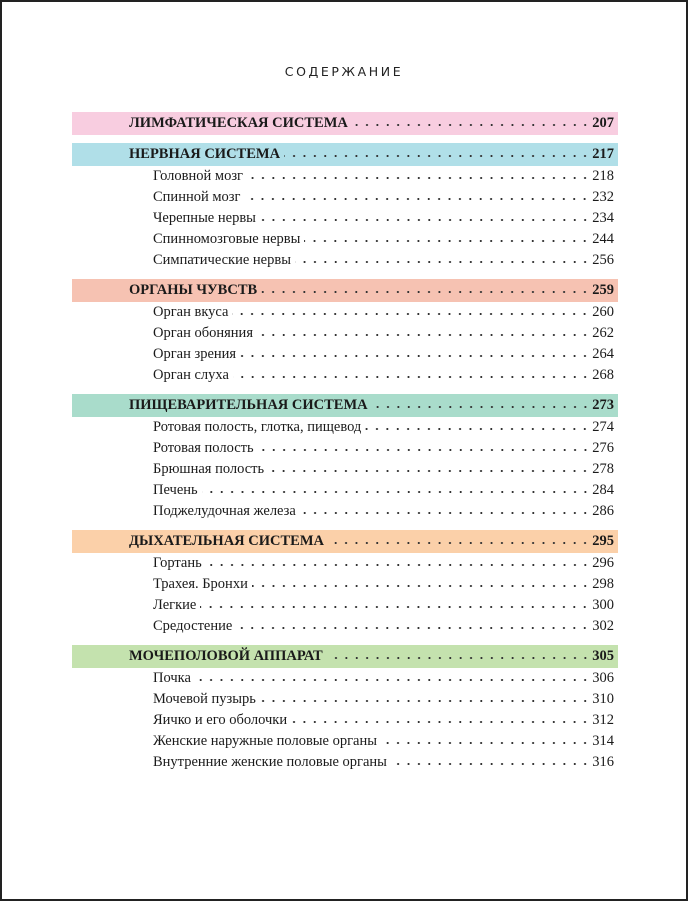  I want to click on page-title: СОДЕРЖАНИЕ, so click(344, 71).